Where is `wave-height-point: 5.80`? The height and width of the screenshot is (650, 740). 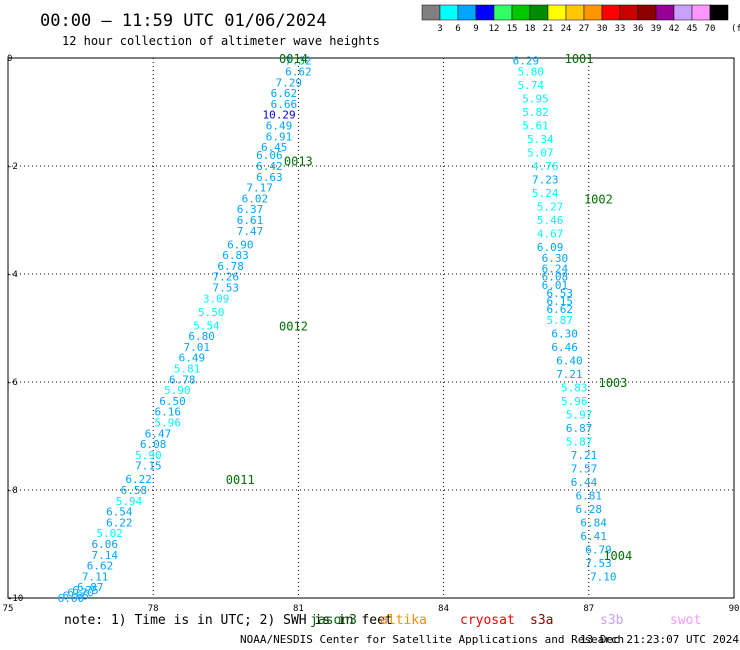
wave-height-point: 5.80 is located at coordinates (530, 72).